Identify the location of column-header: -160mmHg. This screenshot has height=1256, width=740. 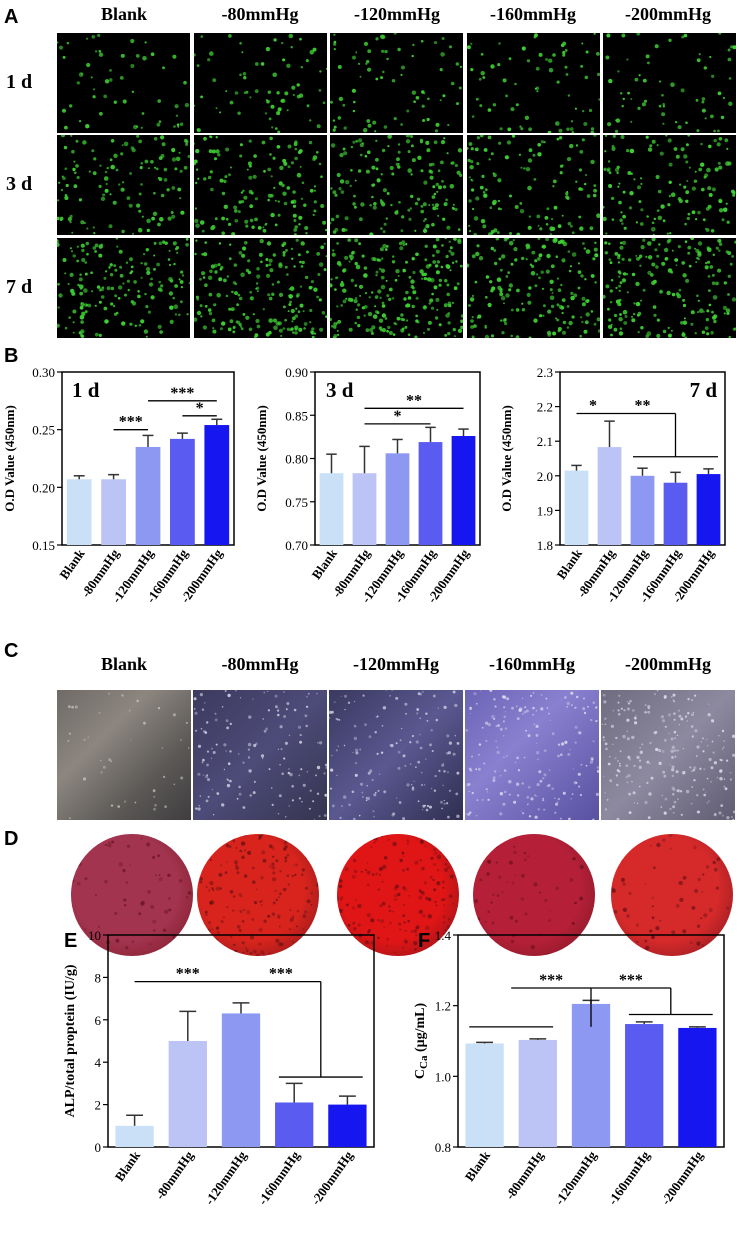
(532, 664).